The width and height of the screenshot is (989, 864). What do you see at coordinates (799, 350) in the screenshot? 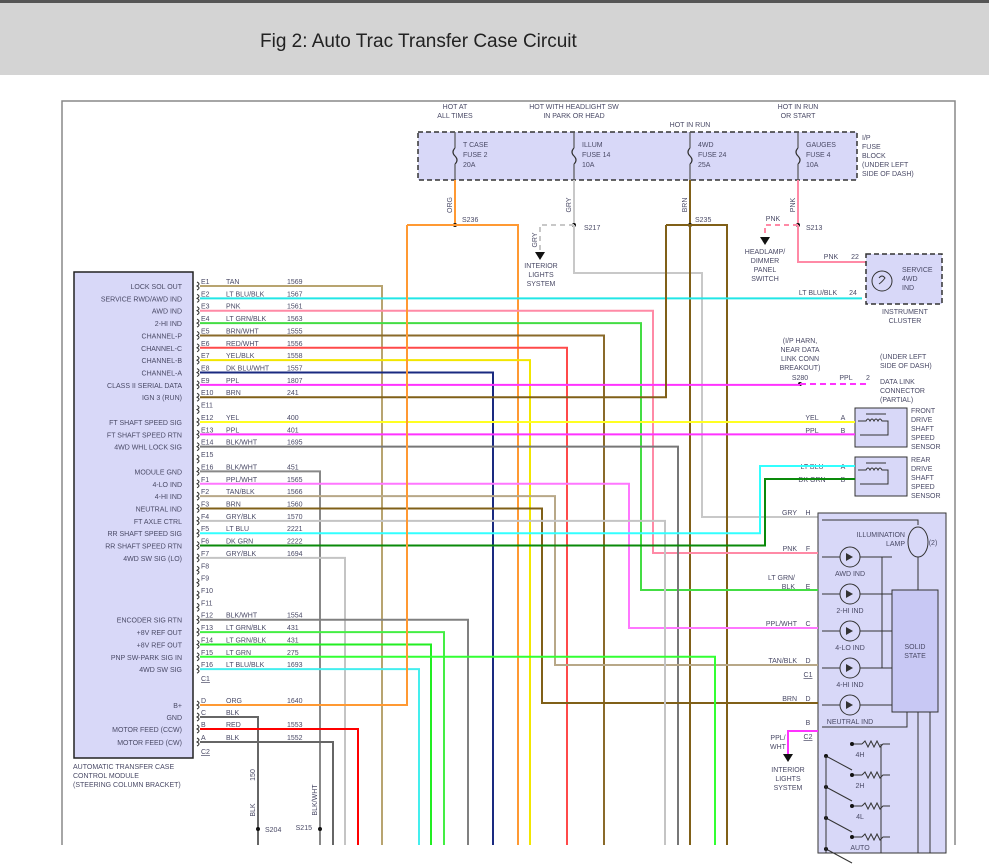
I see `data-link-note: NEAR DATA` at bounding box center [799, 350].